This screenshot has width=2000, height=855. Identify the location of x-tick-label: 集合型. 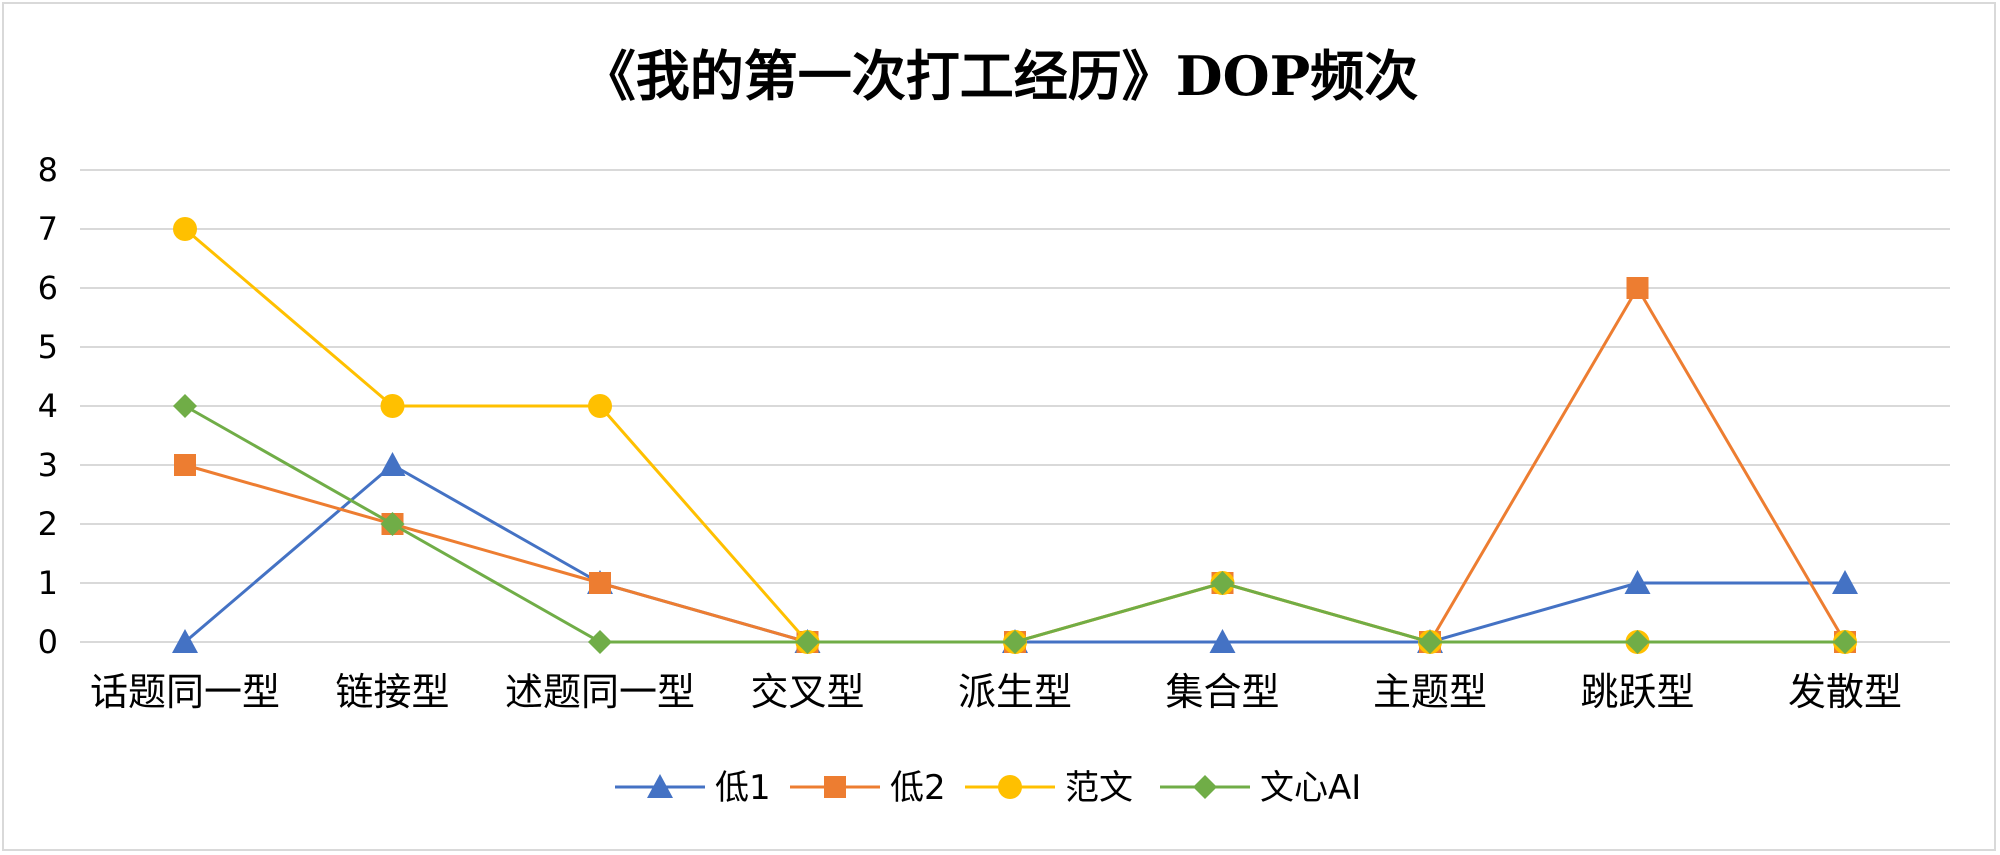
(1222, 692).